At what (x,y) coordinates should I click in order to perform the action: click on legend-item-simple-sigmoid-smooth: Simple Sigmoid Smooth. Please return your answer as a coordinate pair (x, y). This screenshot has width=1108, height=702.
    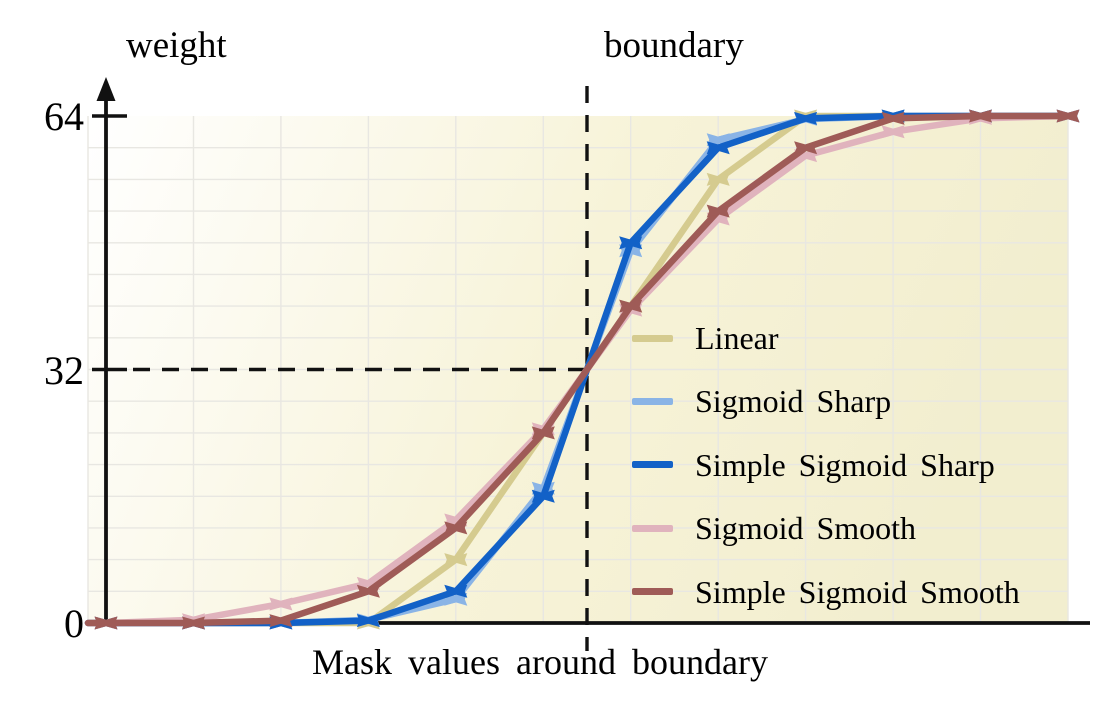
    Looking at the image, I should click on (826, 592).